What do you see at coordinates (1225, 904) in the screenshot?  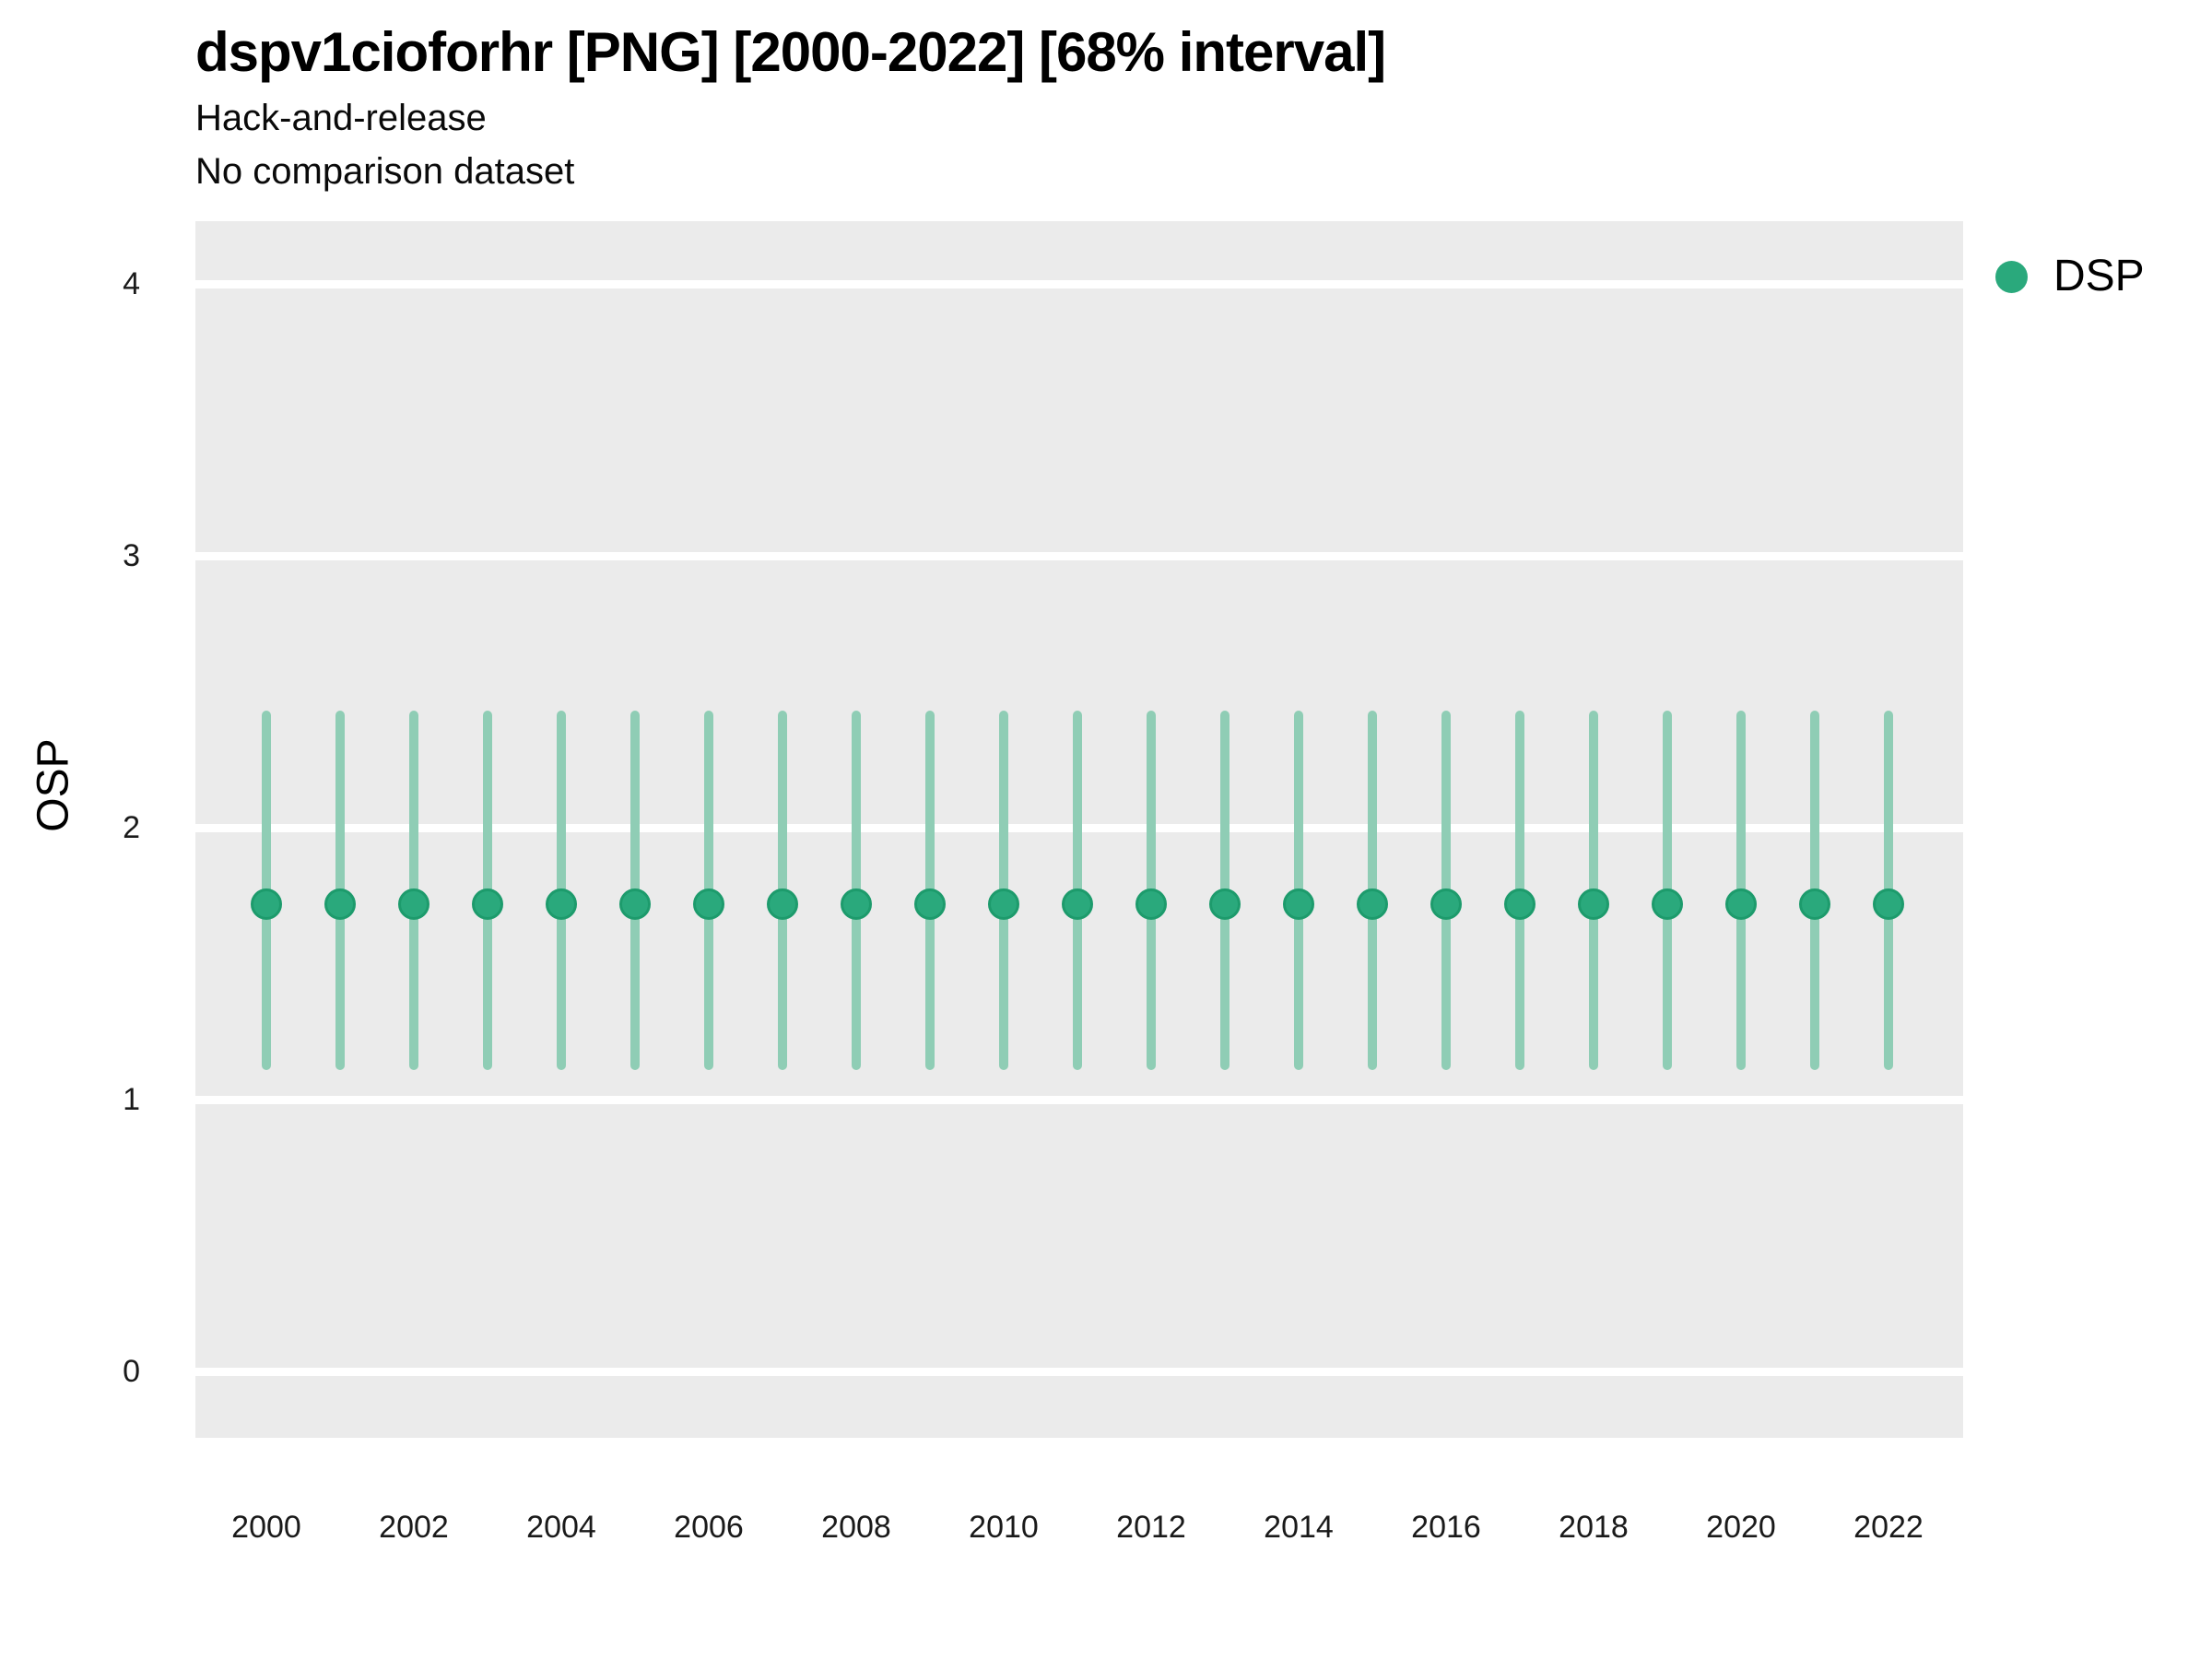 I see `data-point-2013` at bounding box center [1225, 904].